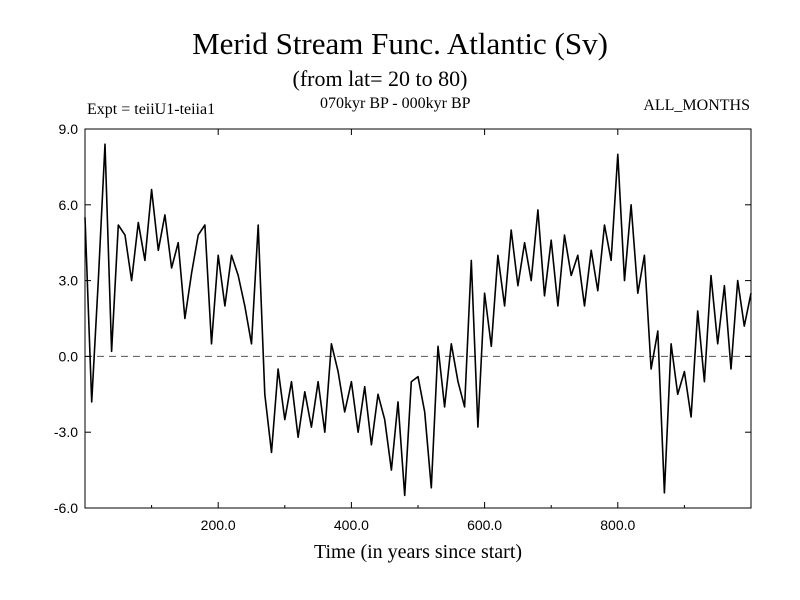 The height and width of the screenshot is (600, 800). What do you see at coordinates (418, 552) in the screenshot?
I see `x-axis-label: Time (in years since start)` at bounding box center [418, 552].